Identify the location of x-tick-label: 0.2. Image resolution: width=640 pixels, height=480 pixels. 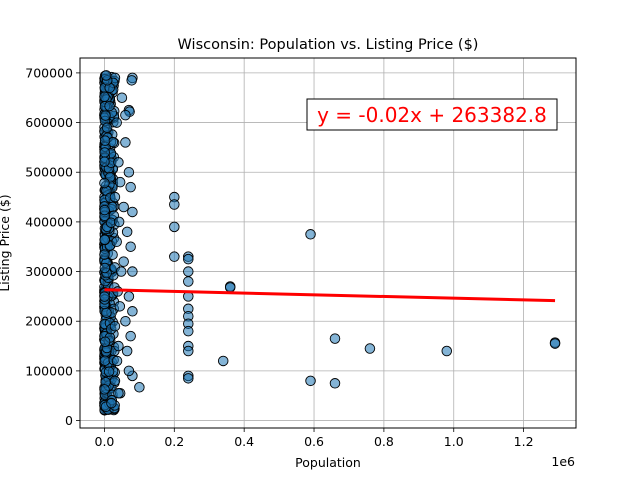
(174, 441).